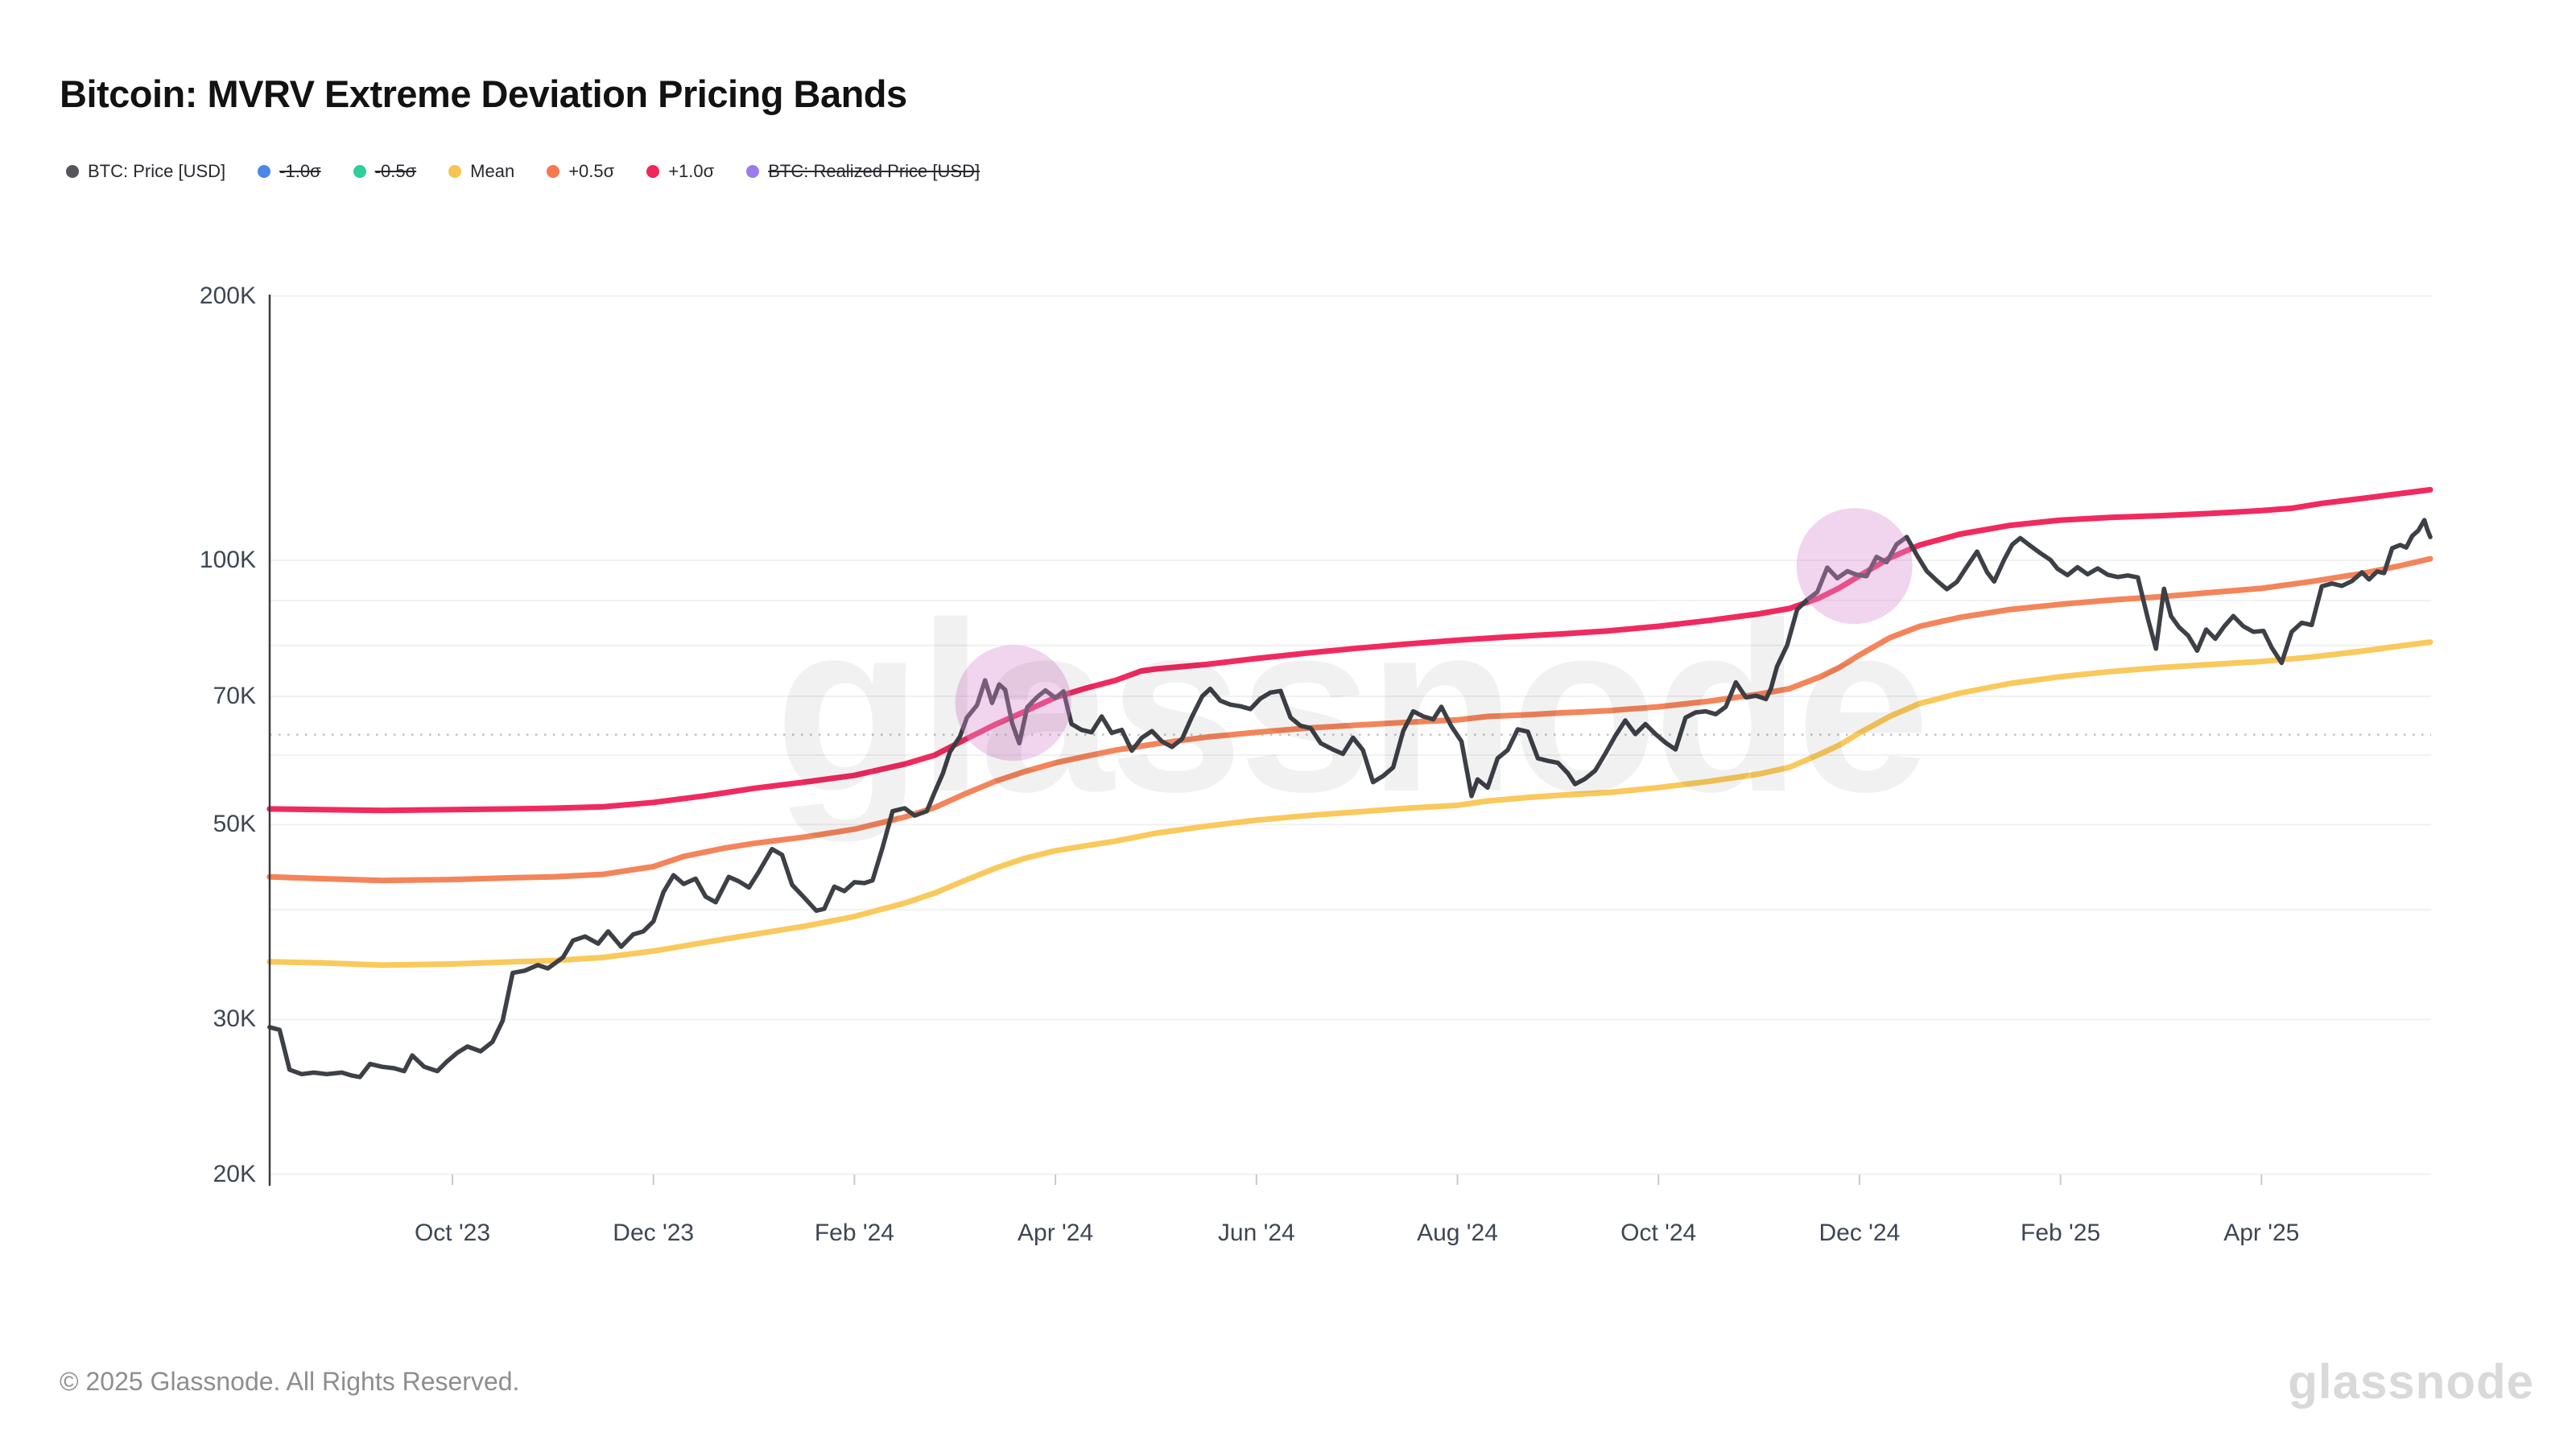 The width and height of the screenshot is (2576, 1449). I want to click on legend-item-+1.0: +1.0σ, so click(680, 171).